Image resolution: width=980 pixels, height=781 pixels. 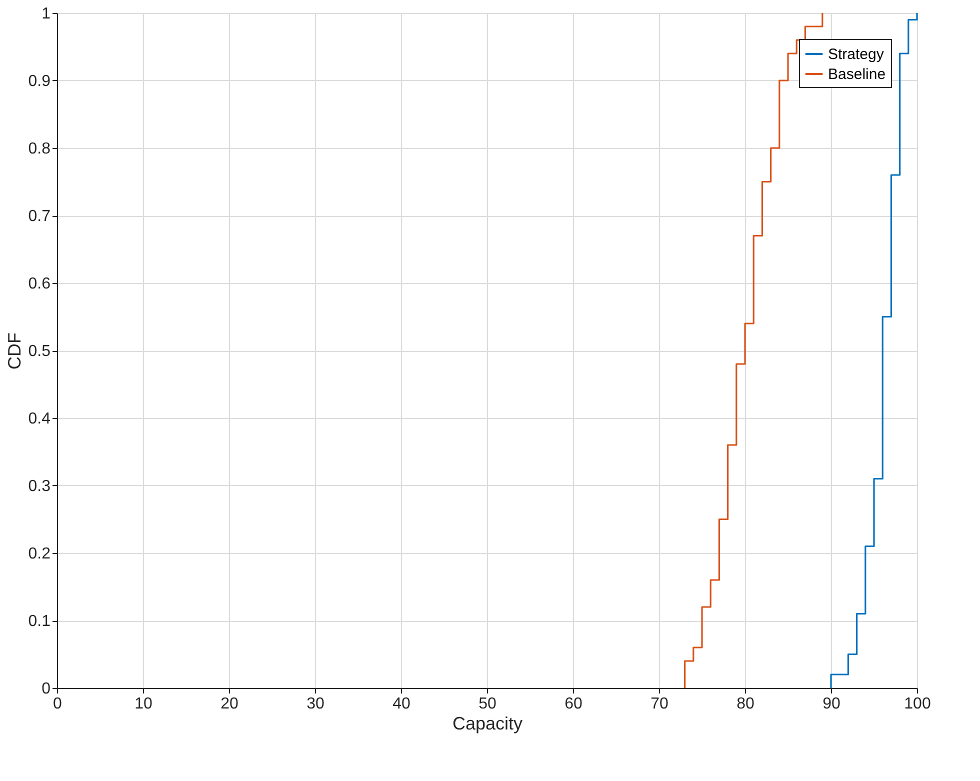 What do you see at coordinates (856, 54) in the screenshot?
I see `legend-label: Strategy` at bounding box center [856, 54].